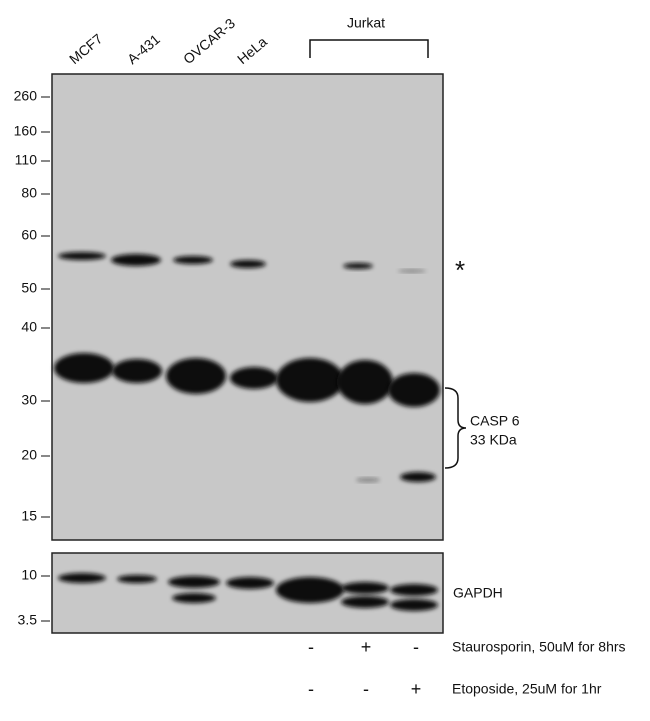 The width and height of the screenshot is (650, 721). What do you see at coordinates (86, 48) in the screenshot?
I see `lane-label: MCF7` at bounding box center [86, 48].